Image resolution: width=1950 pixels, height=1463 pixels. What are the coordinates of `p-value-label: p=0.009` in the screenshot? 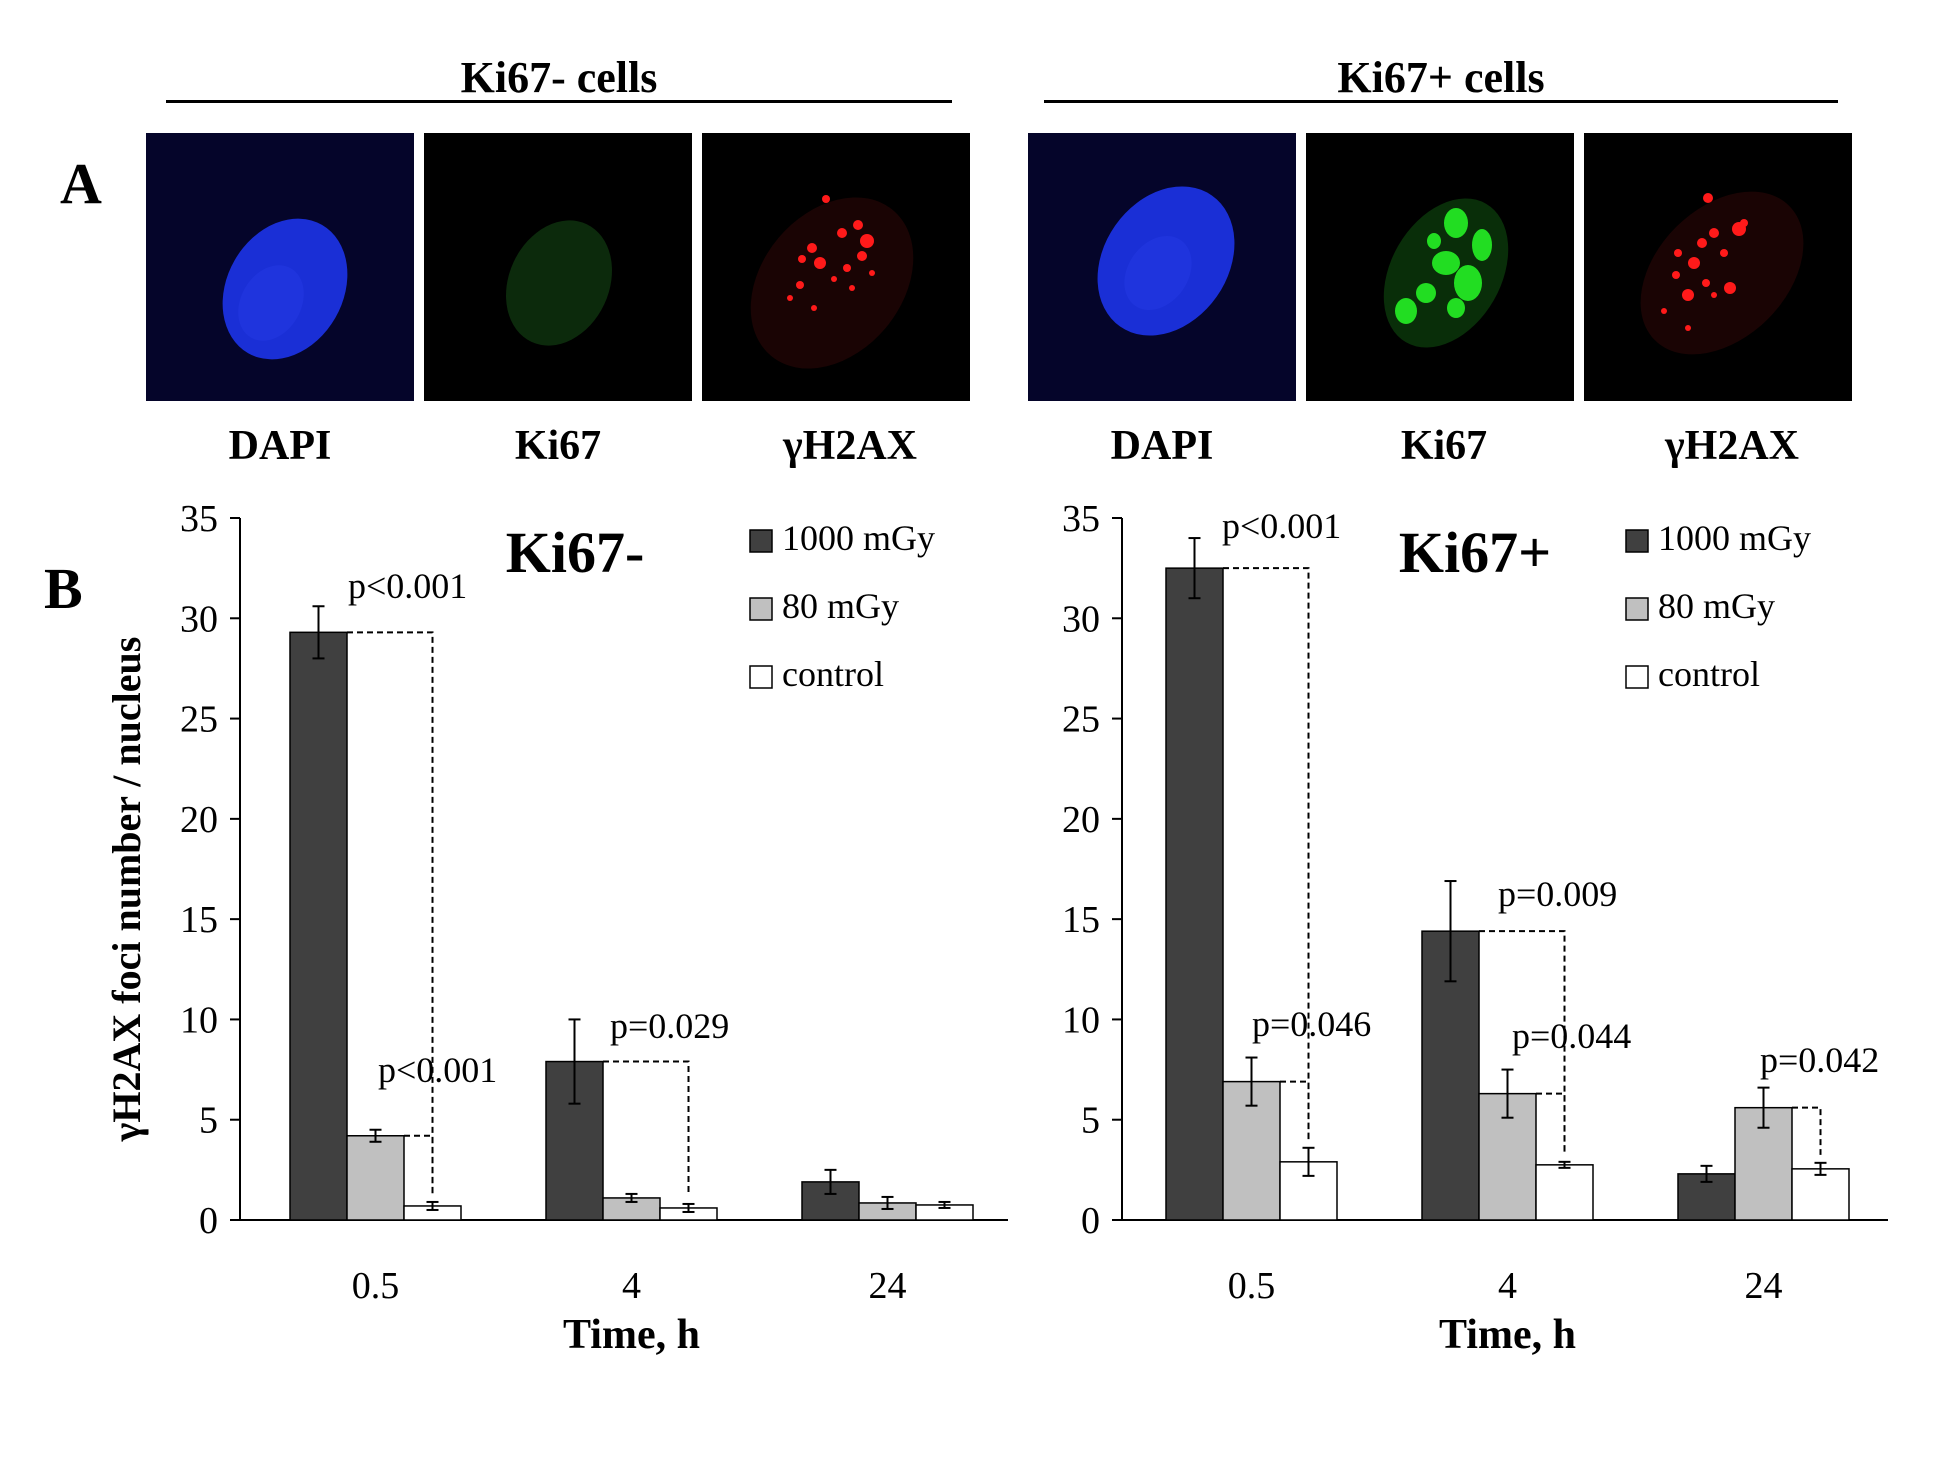 It's located at (1557, 894).